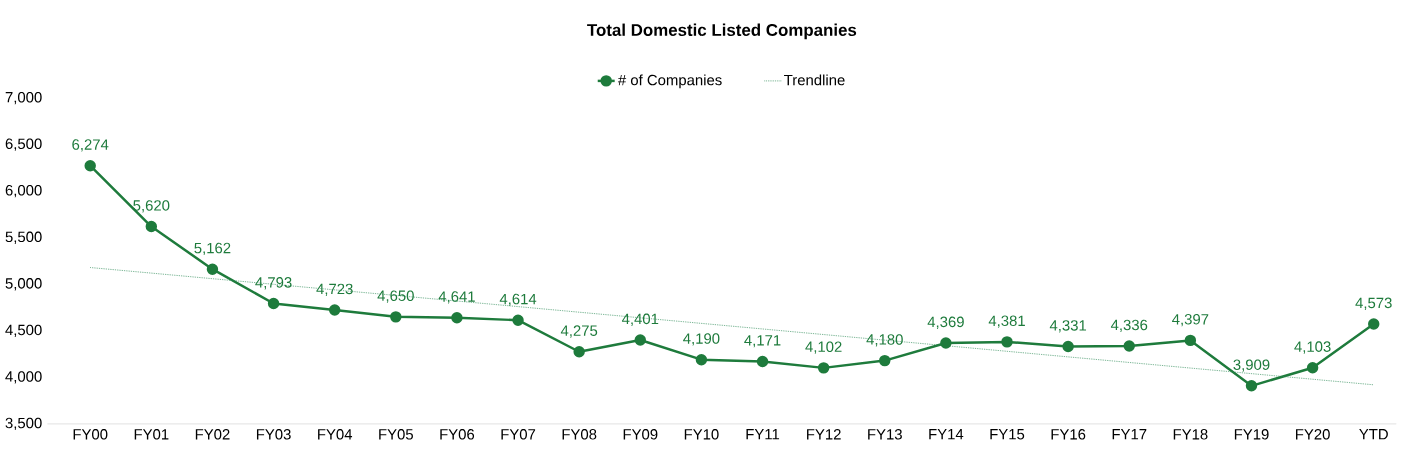 This screenshot has width=1424, height=450. What do you see at coordinates (1190, 434) in the screenshot?
I see `x-tick-label: FY18` at bounding box center [1190, 434].